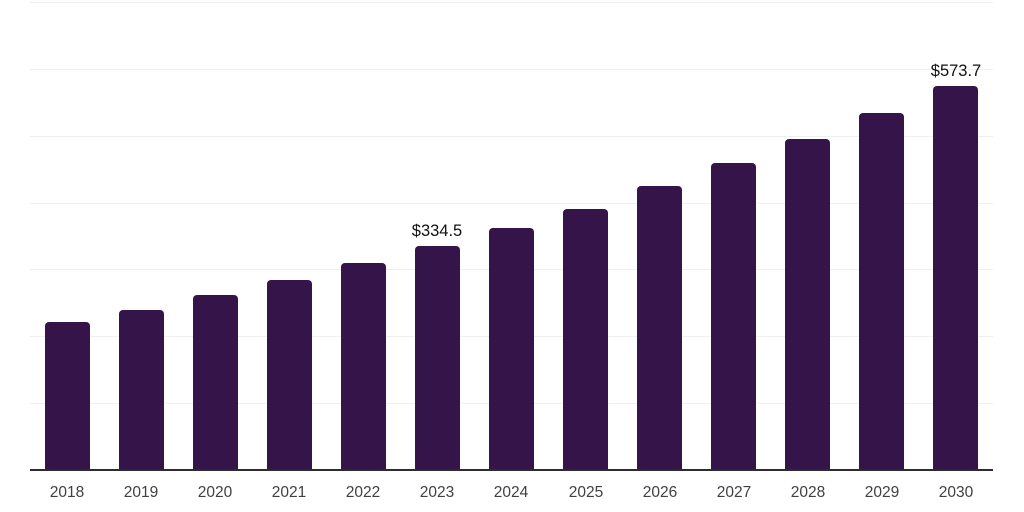  What do you see at coordinates (807, 304) in the screenshot?
I see `bar-2028` at bounding box center [807, 304].